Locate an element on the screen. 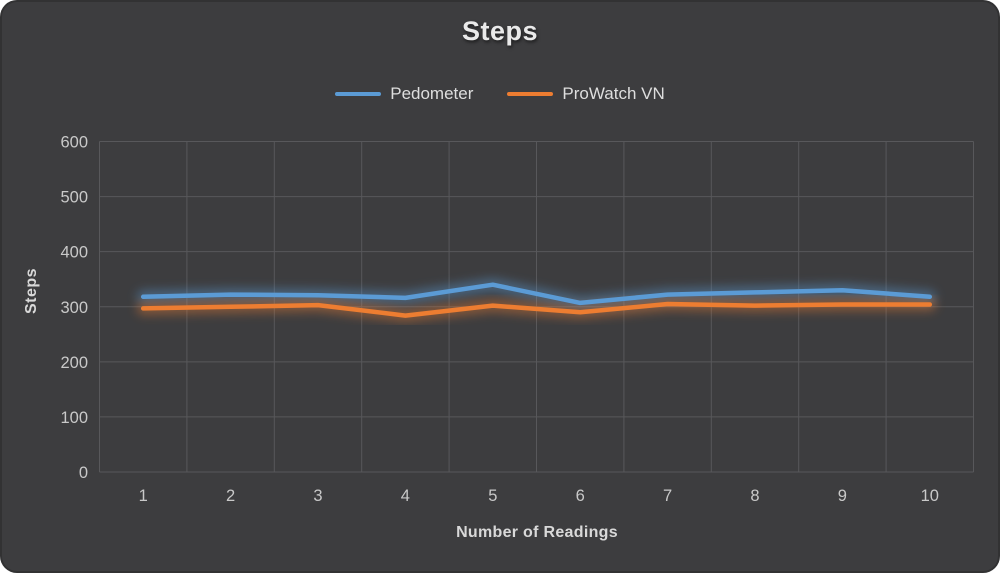 Image resolution: width=1000 pixels, height=573 pixels. series-line-prowatch-vn is located at coordinates (536, 309).